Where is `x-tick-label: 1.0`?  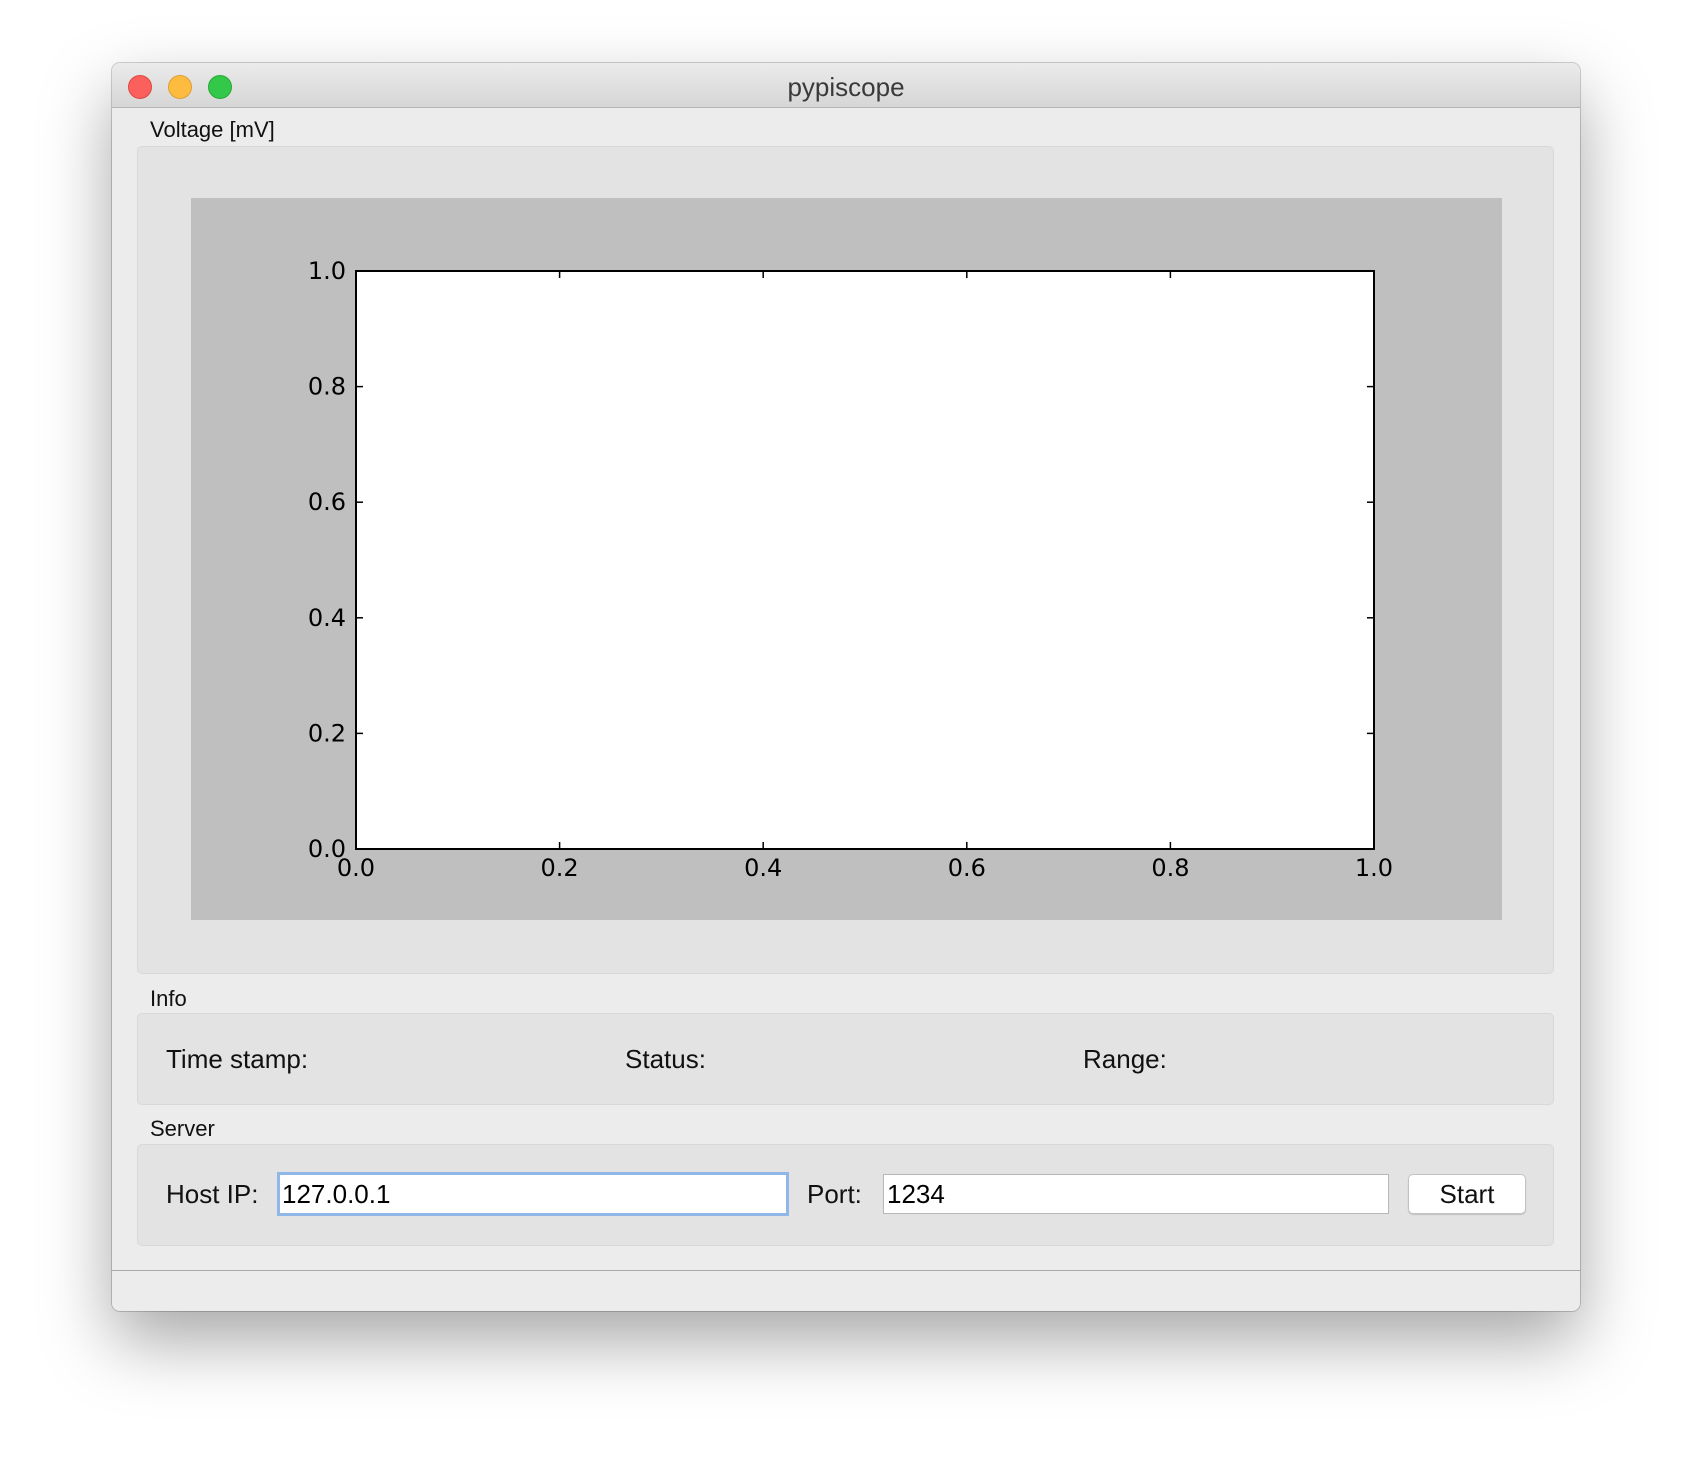
x-tick-label: 1.0 is located at coordinates (1374, 868).